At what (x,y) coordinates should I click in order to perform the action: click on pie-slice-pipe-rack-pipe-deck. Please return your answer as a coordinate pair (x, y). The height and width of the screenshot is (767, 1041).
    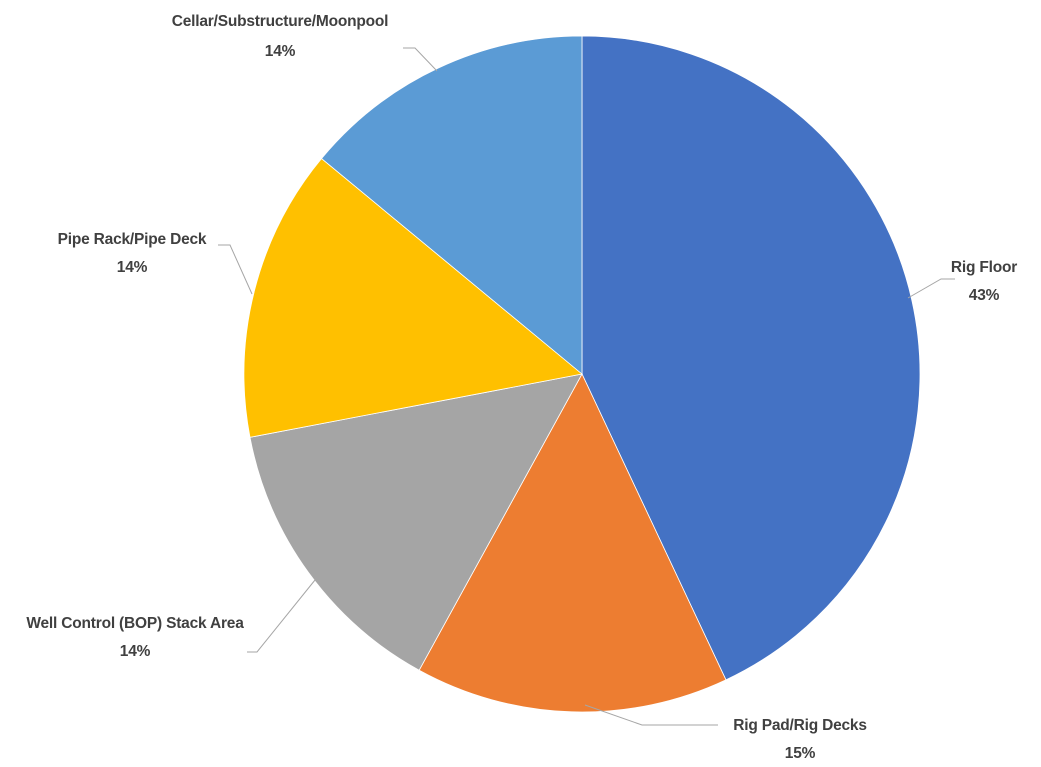
    Looking at the image, I should click on (413, 297).